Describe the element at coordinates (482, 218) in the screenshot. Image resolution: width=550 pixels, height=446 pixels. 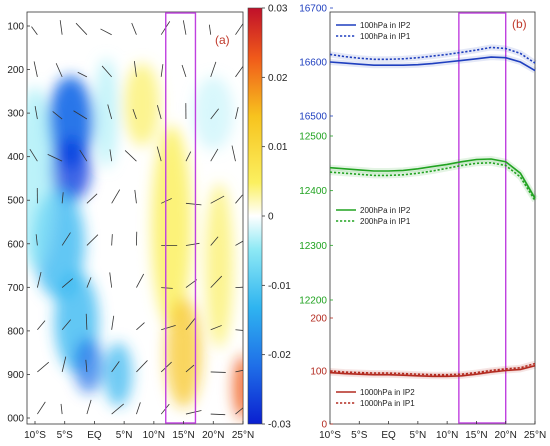
I see `panel-b-highlight-box` at that location.